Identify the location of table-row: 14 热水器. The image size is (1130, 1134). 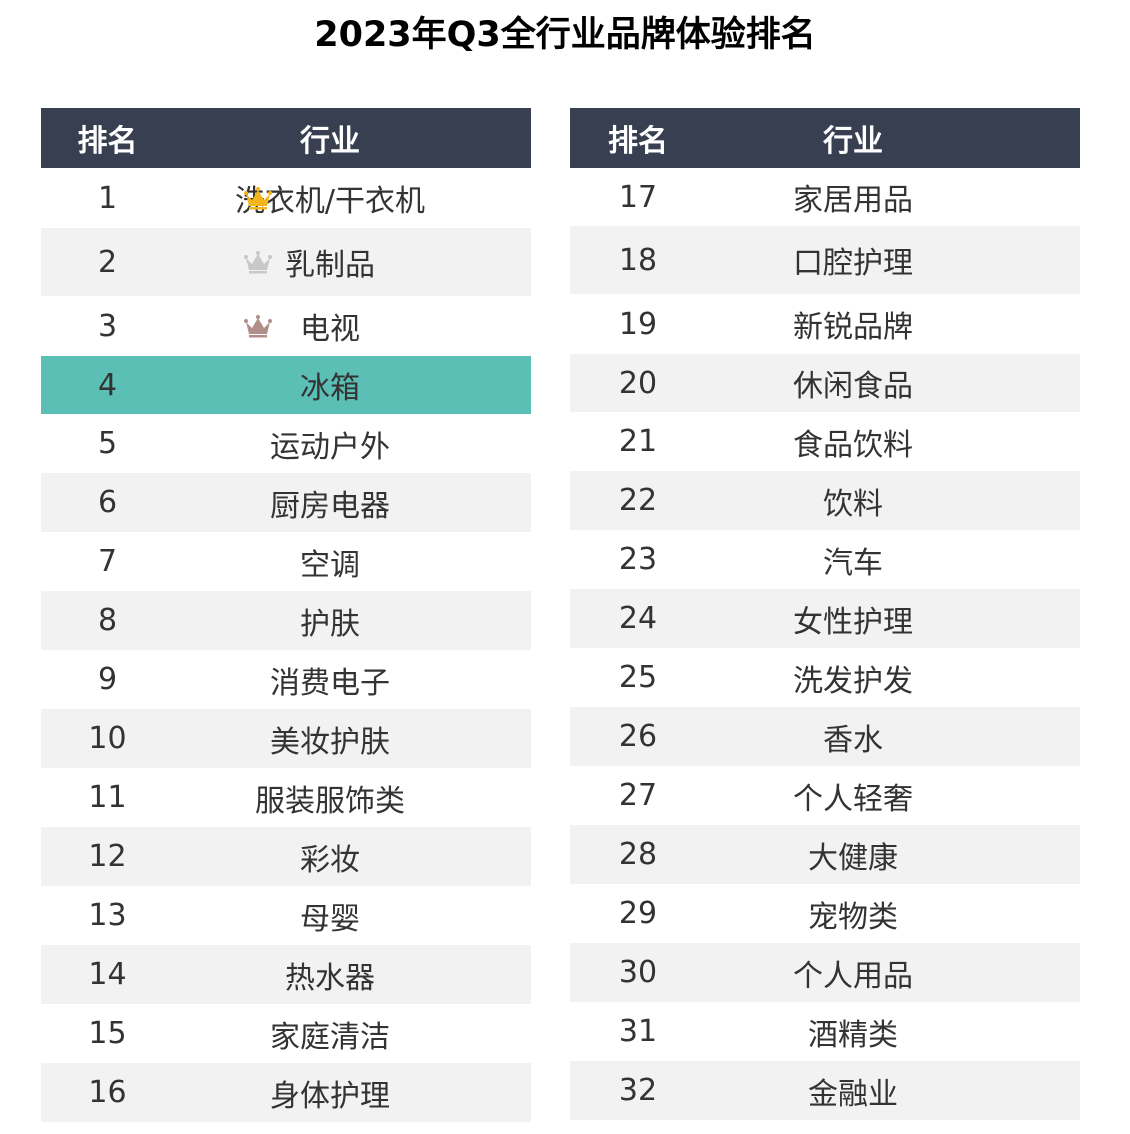
(286, 974).